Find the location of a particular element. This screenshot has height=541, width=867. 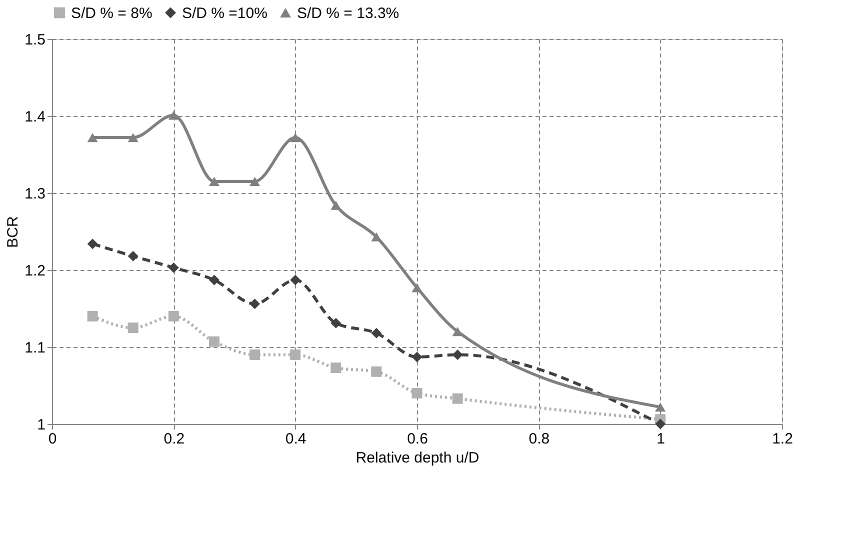

legend-label: S/D % =10% is located at coordinates (225, 13).